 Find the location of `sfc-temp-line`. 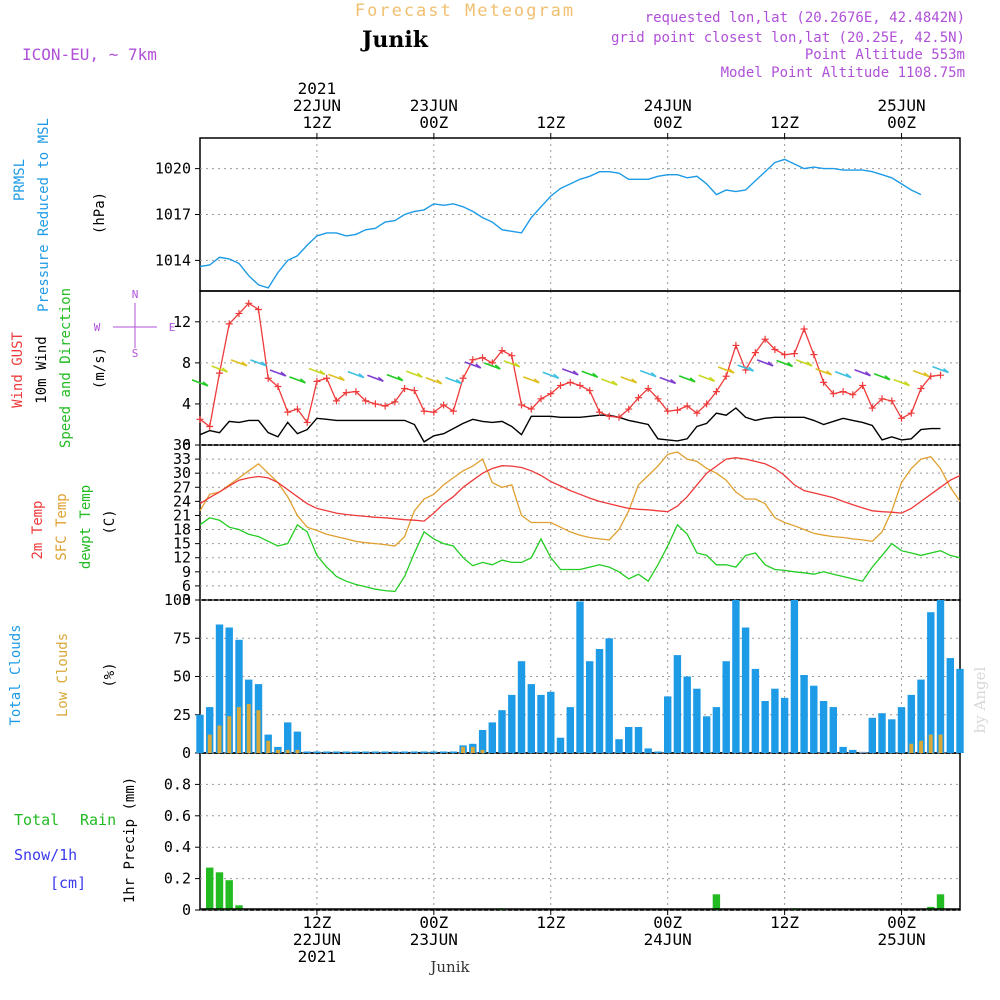

sfc-temp-line is located at coordinates (580, 499).